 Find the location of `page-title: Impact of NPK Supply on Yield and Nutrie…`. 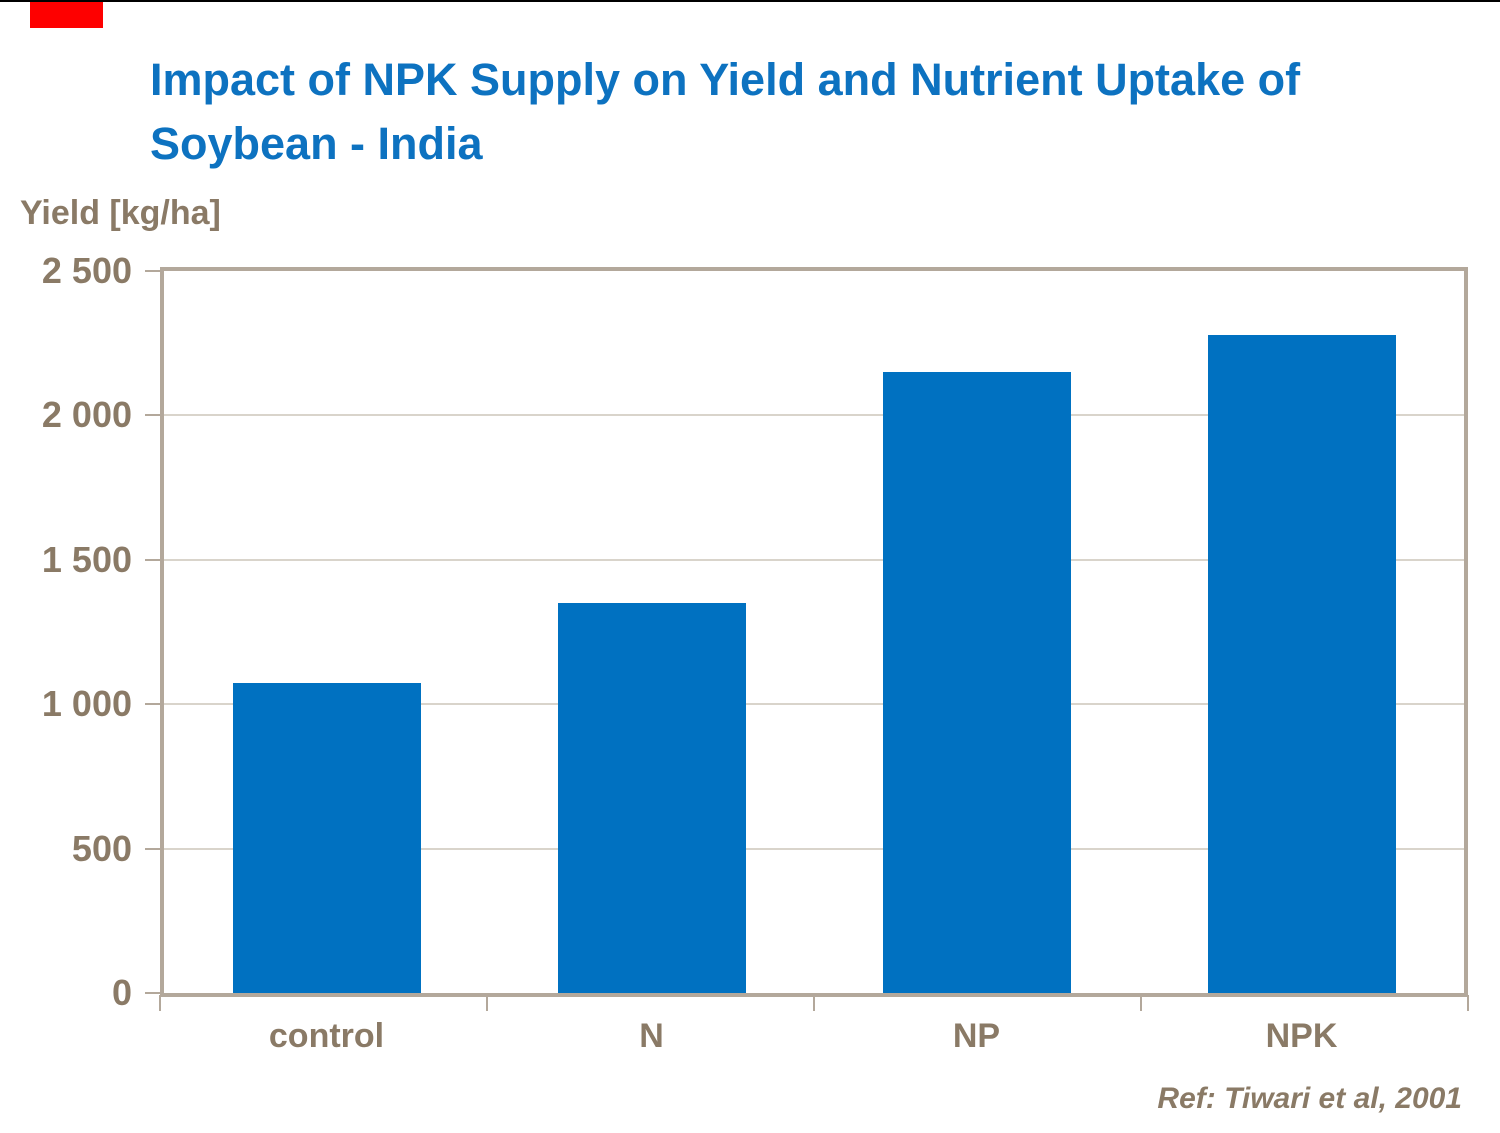

page-title: Impact of NPK Supply on Yield and Nutrie… is located at coordinates (810, 112).